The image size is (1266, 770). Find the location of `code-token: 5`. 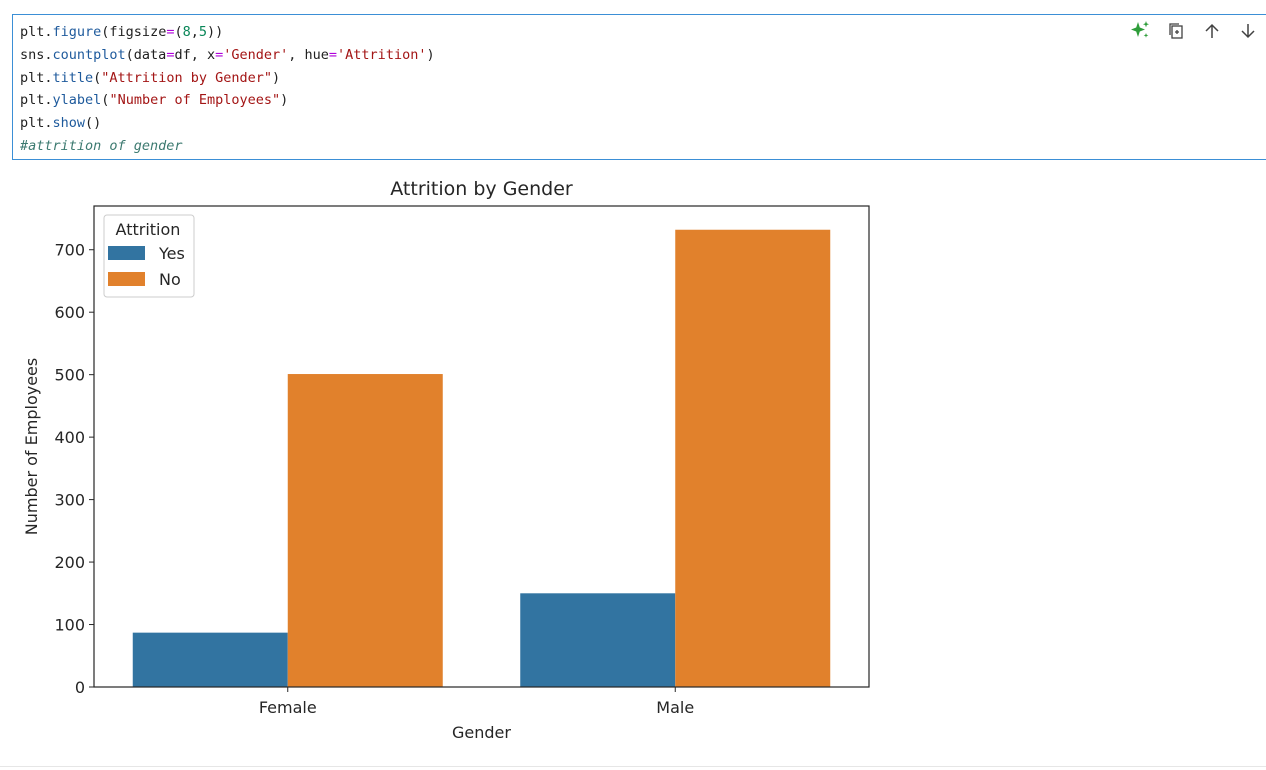

code-token: 5 is located at coordinates (203, 32).